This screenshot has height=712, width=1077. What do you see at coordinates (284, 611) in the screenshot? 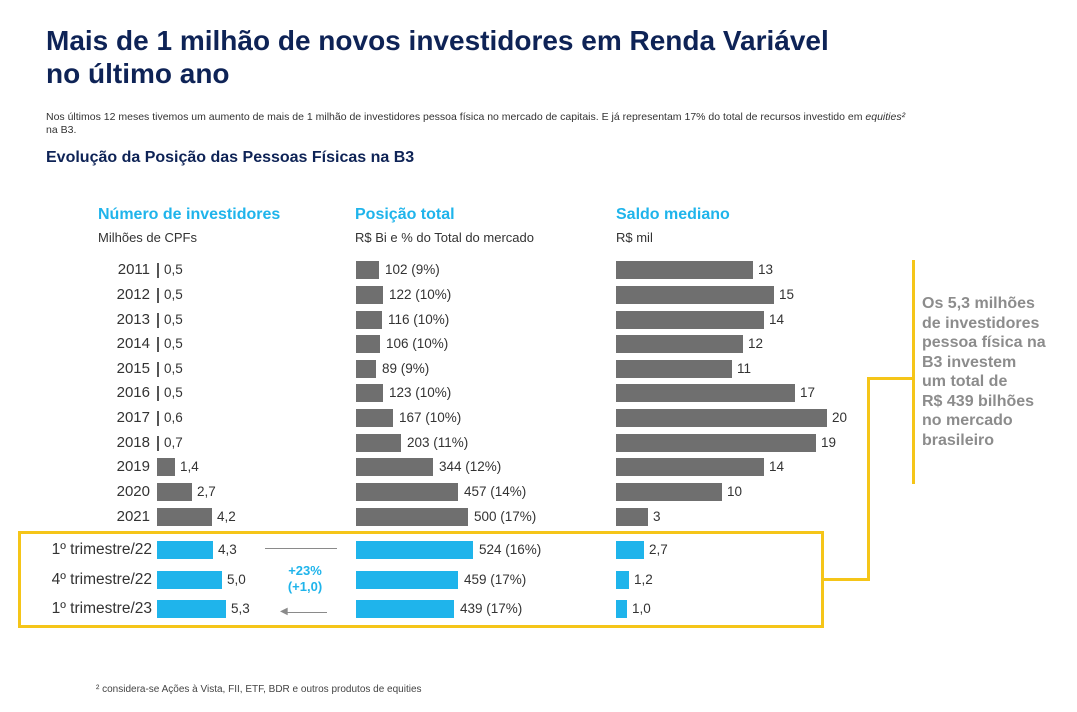
I see `growth-arrowhead-icon: ◀` at bounding box center [284, 611].